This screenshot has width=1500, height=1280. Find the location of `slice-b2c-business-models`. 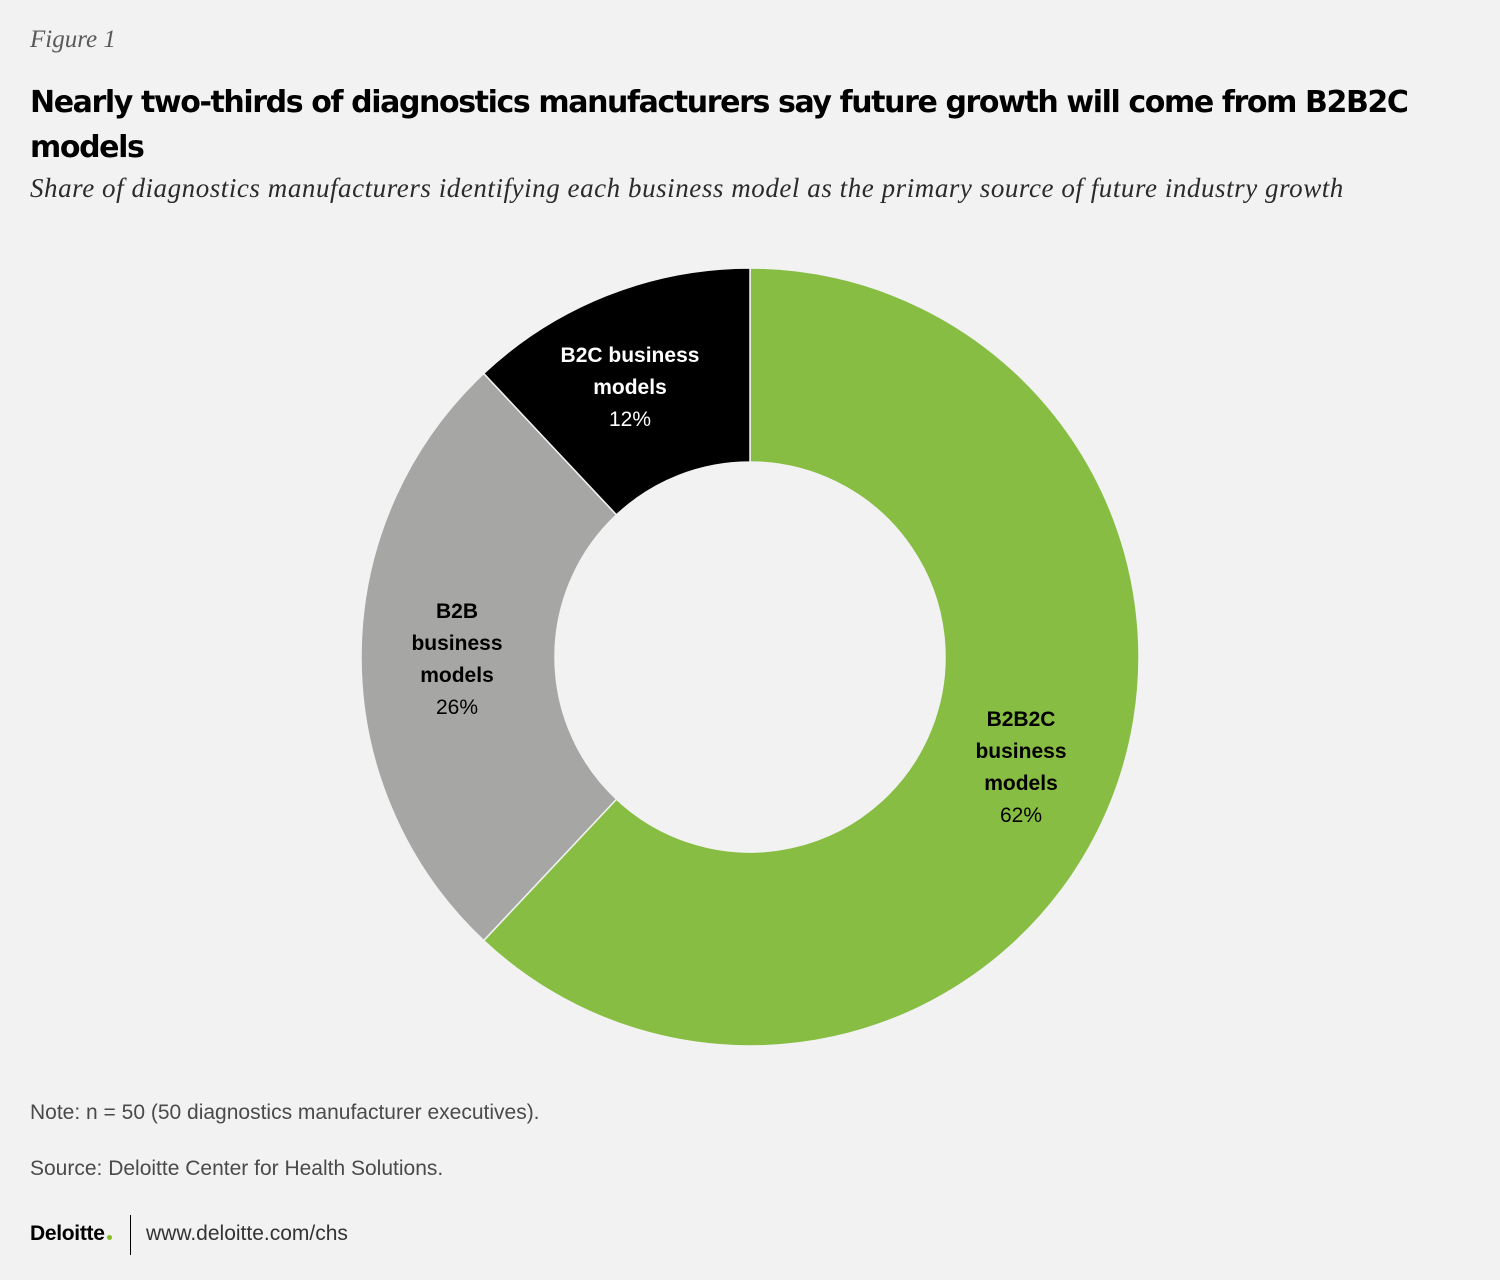

slice-b2c-business-models is located at coordinates (616, 391).